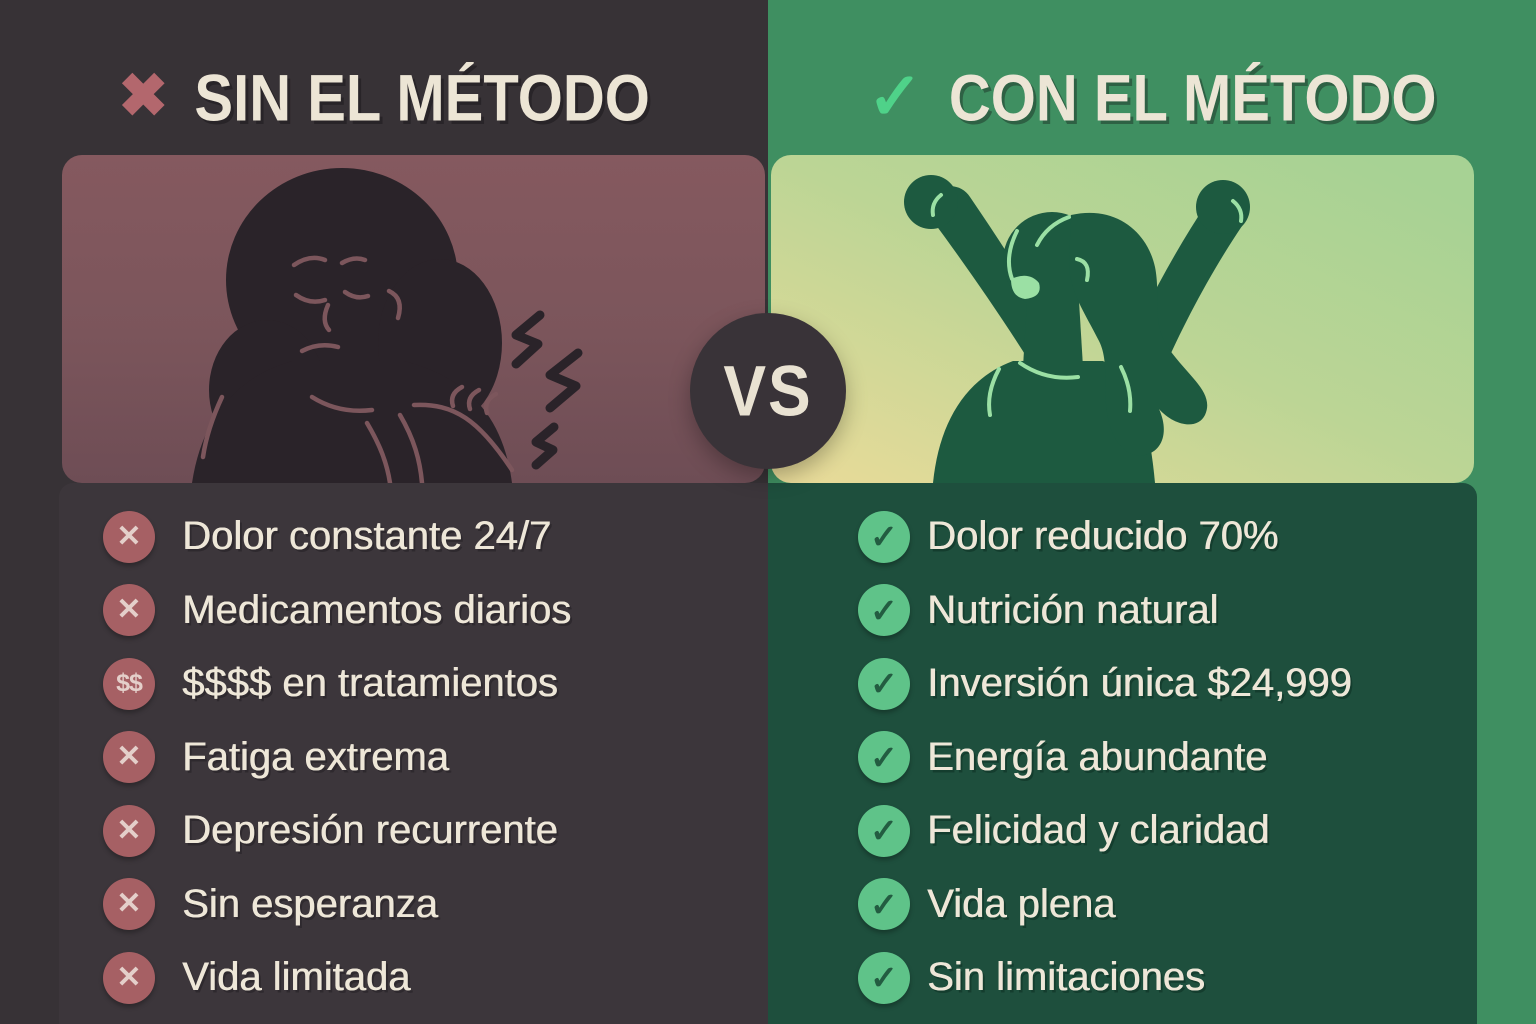  I want to click on list-item: ✓ Dolor reducido 70%, so click(1105, 537).